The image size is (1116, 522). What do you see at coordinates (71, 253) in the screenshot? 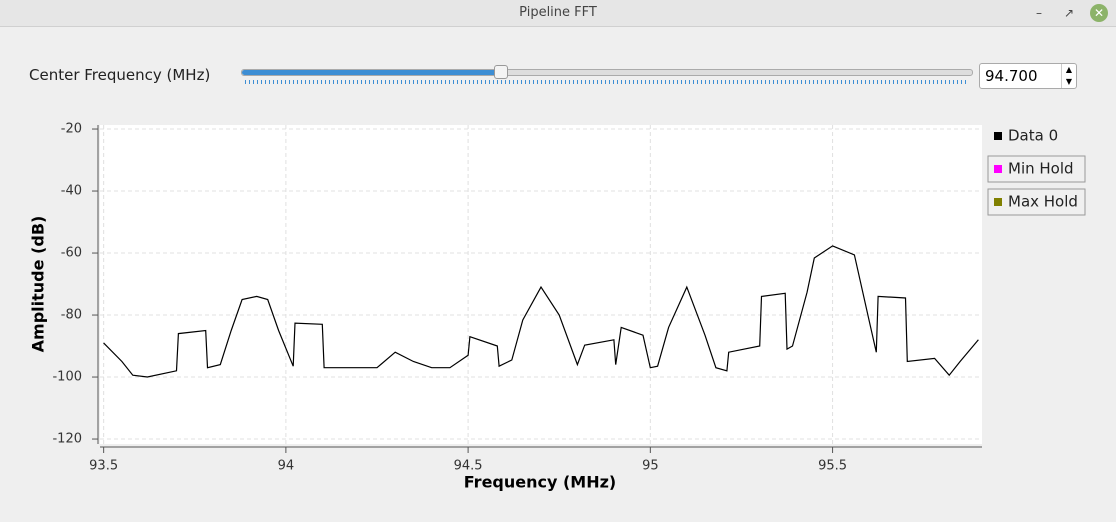
I see `y-tick-label: -60` at bounding box center [71, 253].